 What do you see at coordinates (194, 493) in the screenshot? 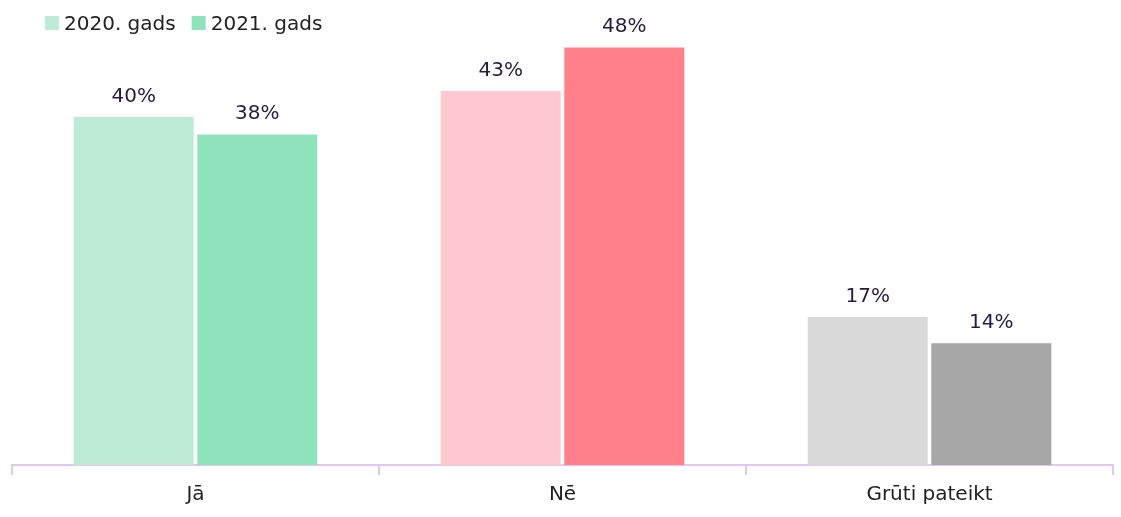
I see `x-tick-label: Jā` at bounding box center [194, 493].